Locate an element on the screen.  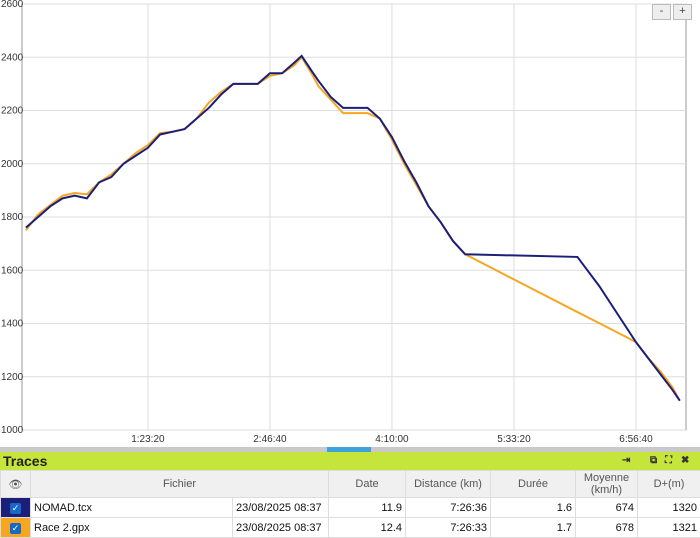
y-tick-label: 2000 is located at coordinates (12, 164).